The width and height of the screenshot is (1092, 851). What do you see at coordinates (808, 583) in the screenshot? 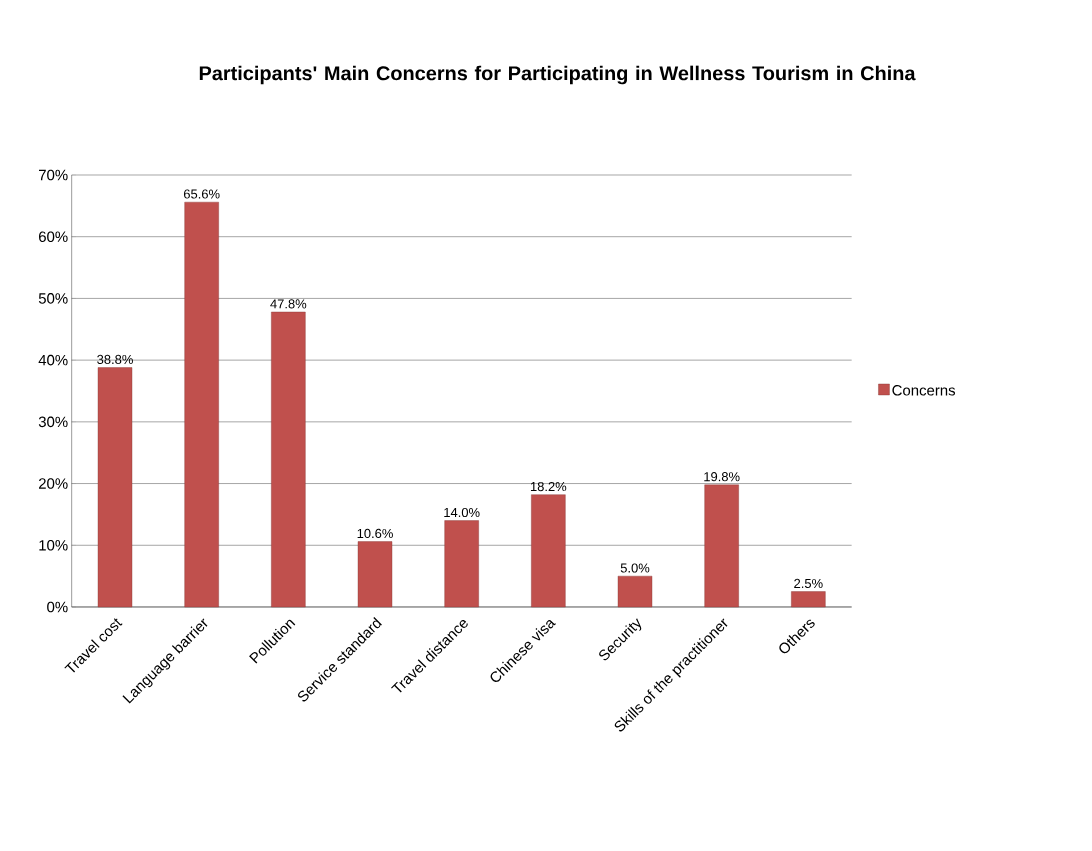
I see `data-label: 2.5%` at bounding box center [808, 583].